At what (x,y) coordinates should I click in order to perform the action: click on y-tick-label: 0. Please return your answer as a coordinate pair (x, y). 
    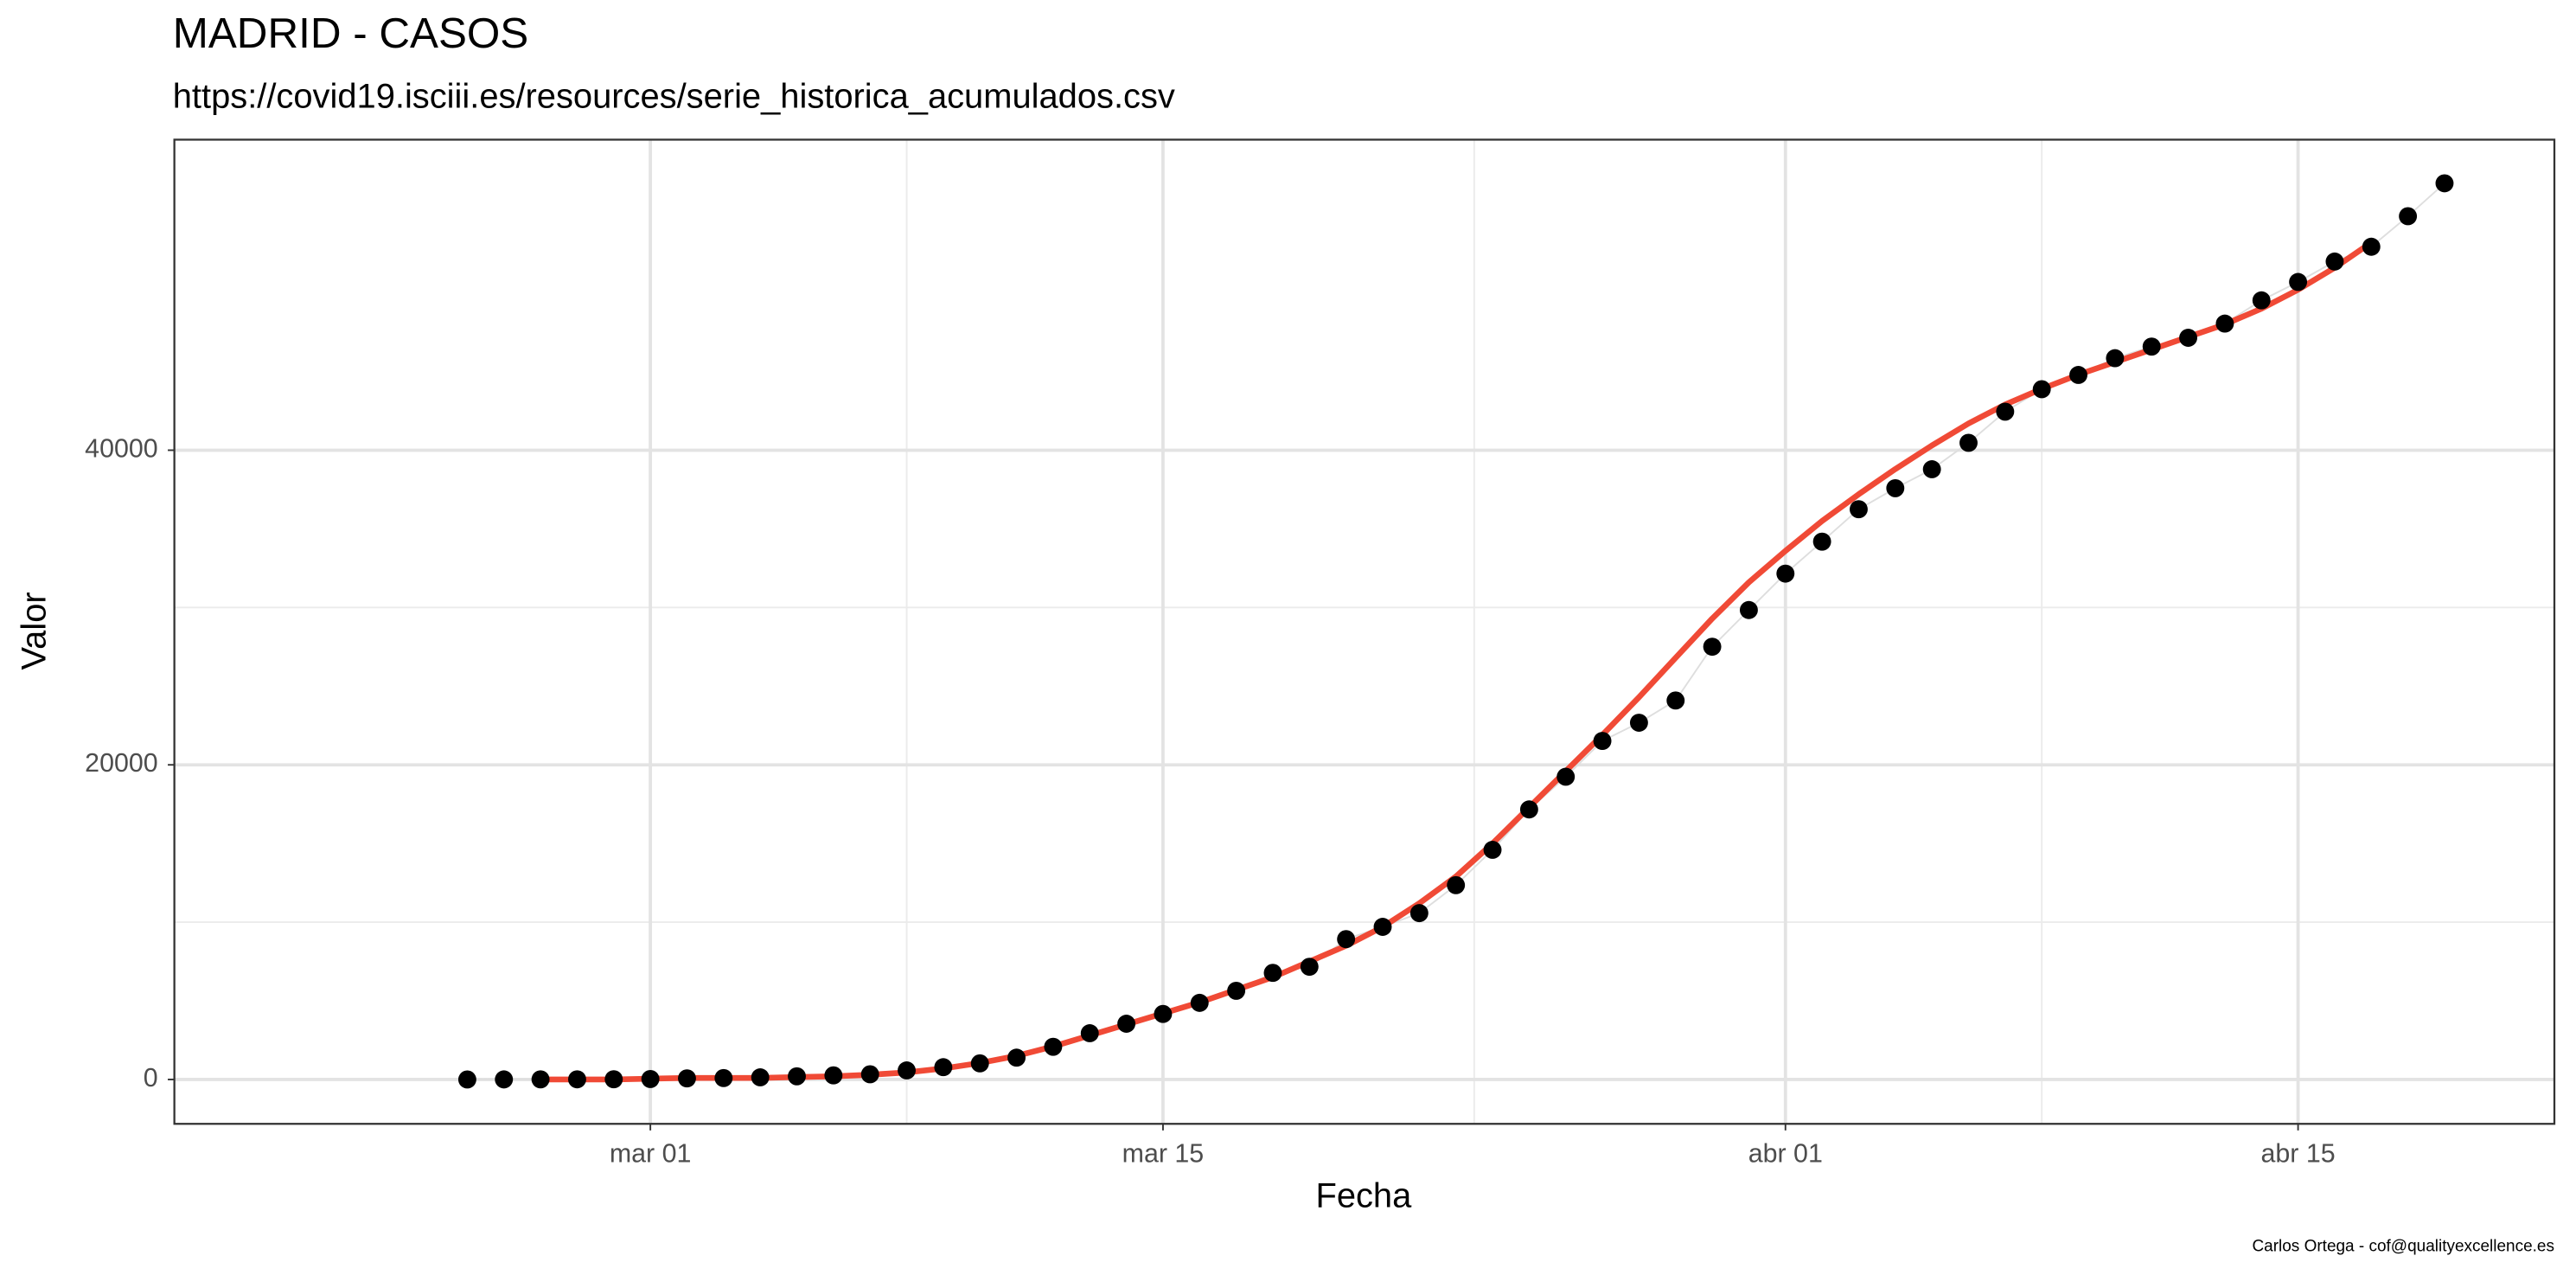
    Looking at the image, I should click on (151, 1077).